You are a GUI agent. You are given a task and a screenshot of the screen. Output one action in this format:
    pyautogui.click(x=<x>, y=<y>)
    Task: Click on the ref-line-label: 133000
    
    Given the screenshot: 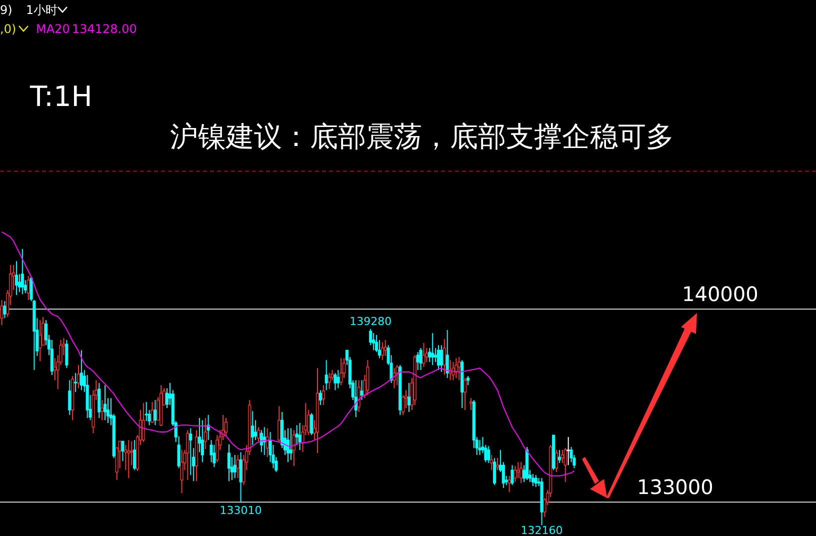 What is the action you would take?
    pyautogui.click(x=675, y=487)
    